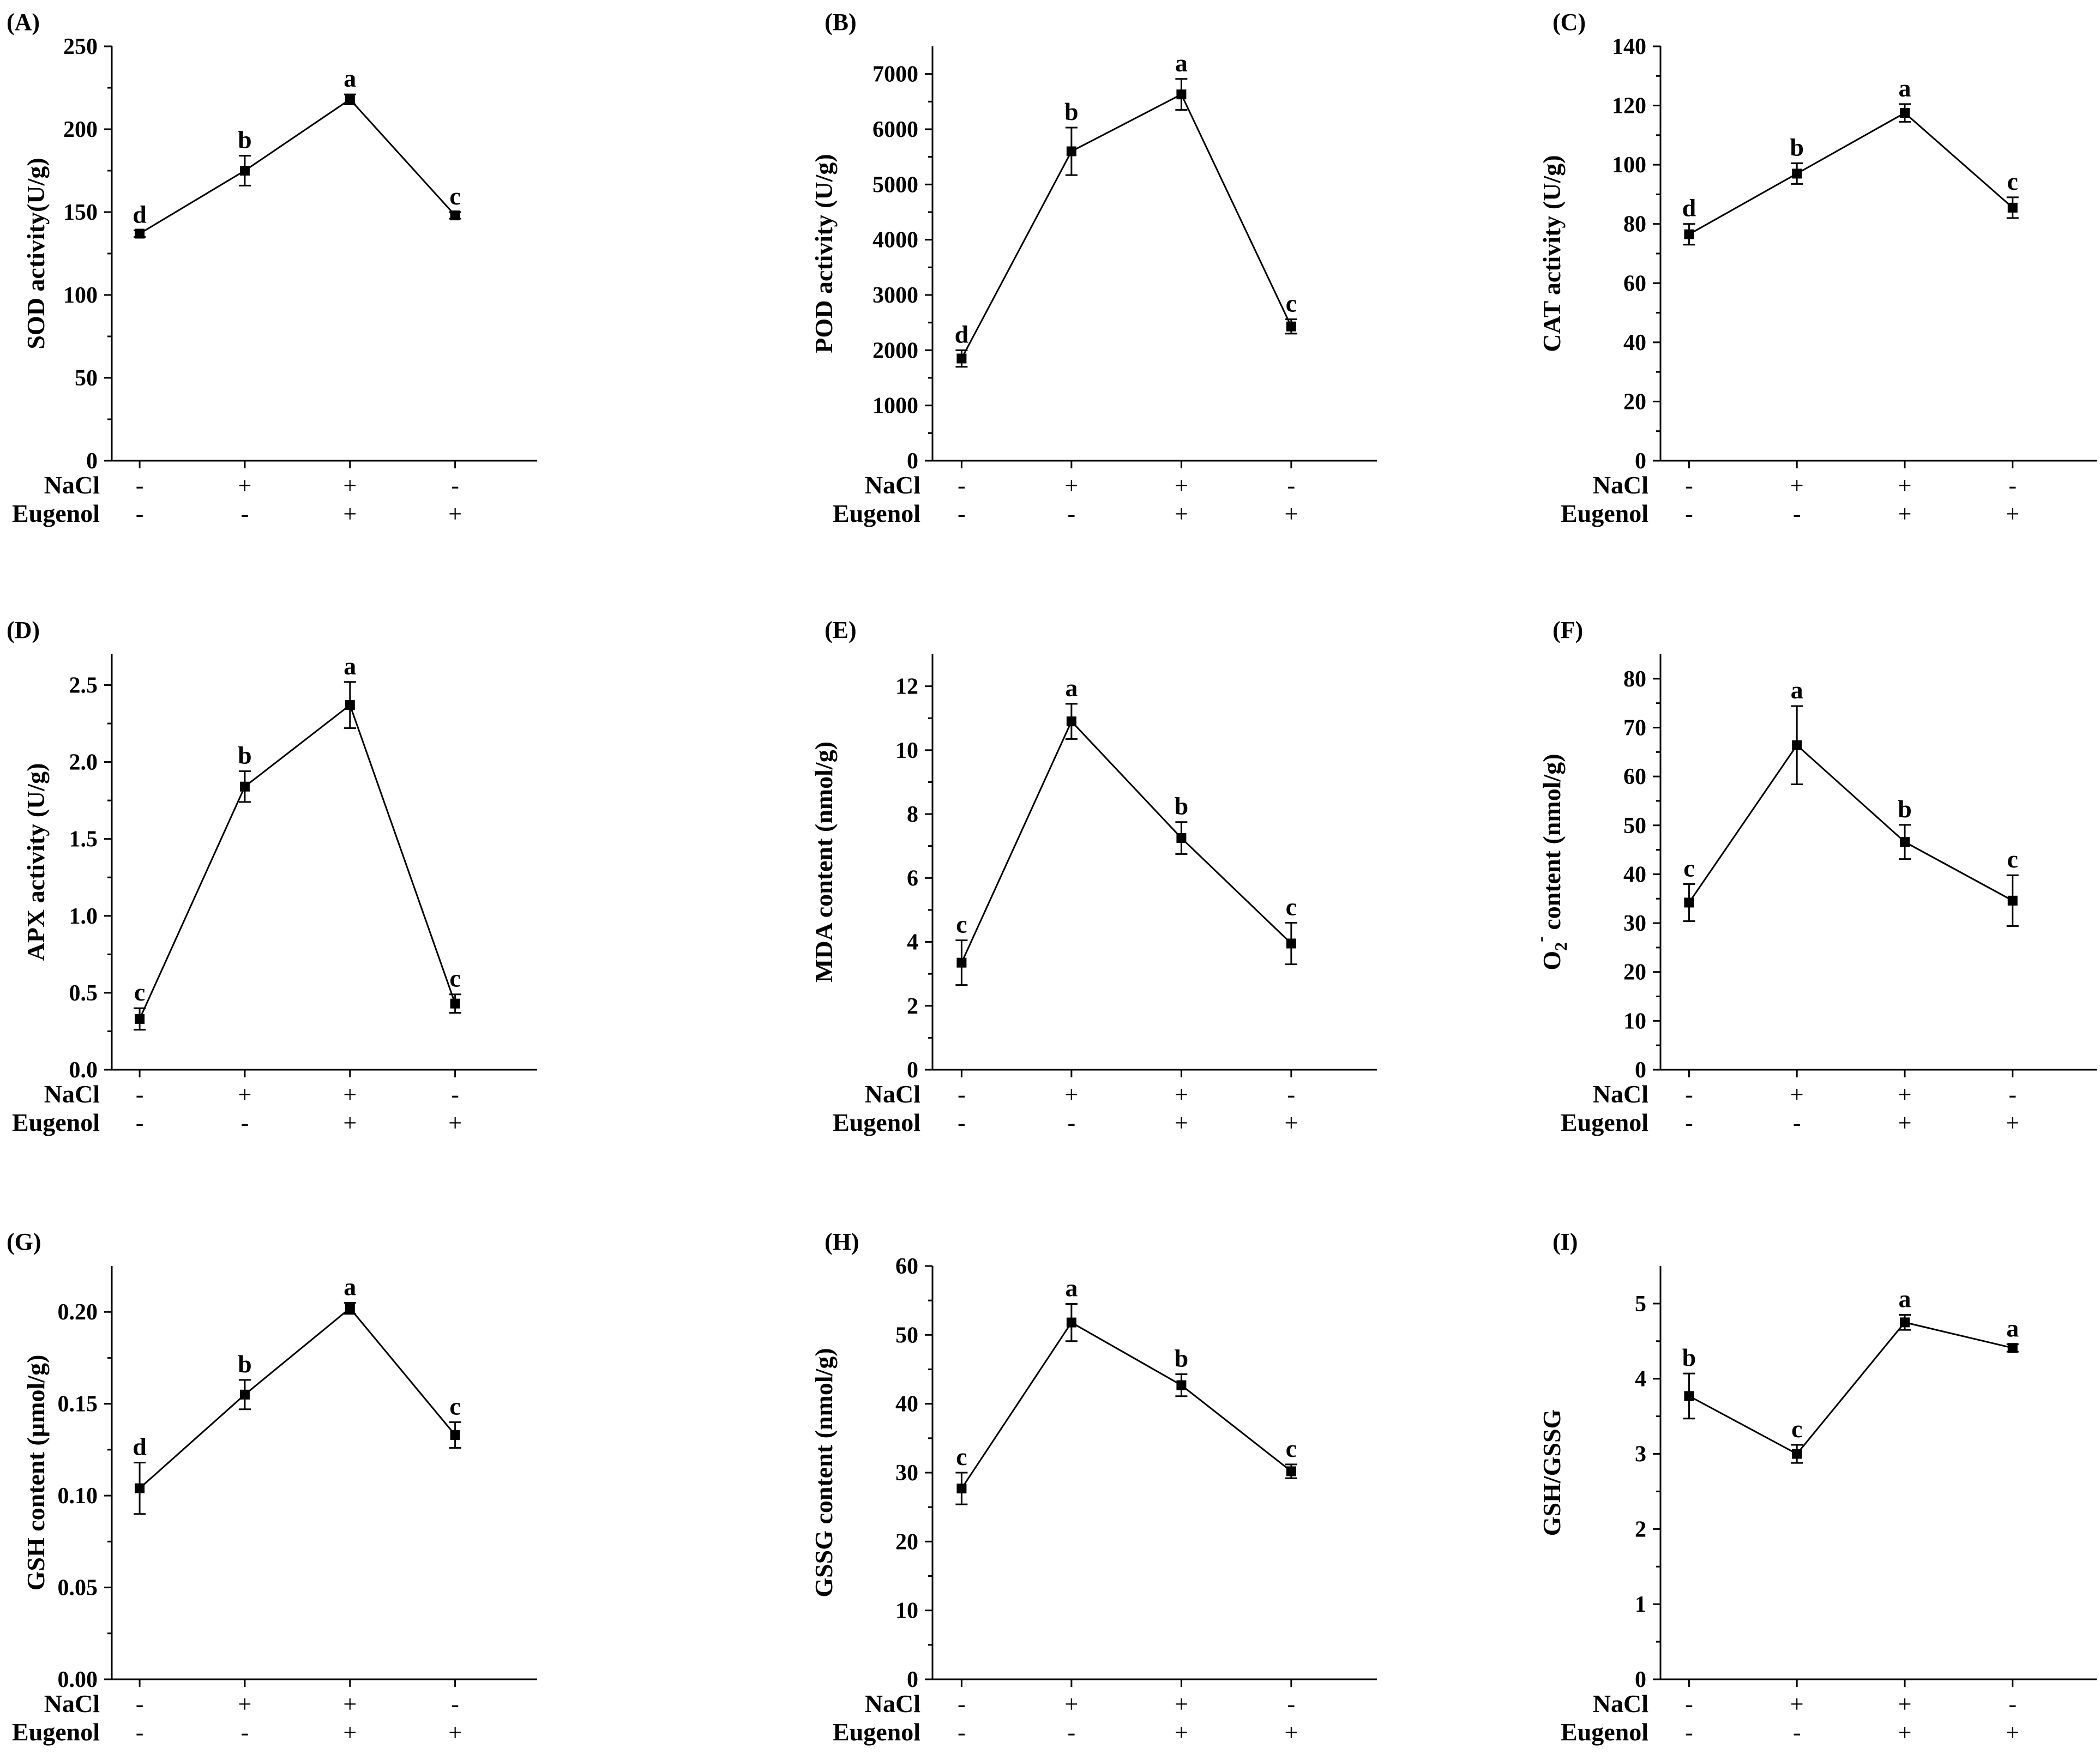 The image size is (2100, 1760). I want to click on y-axis-label: GSH content (µmol/g), so click(36, 1473).